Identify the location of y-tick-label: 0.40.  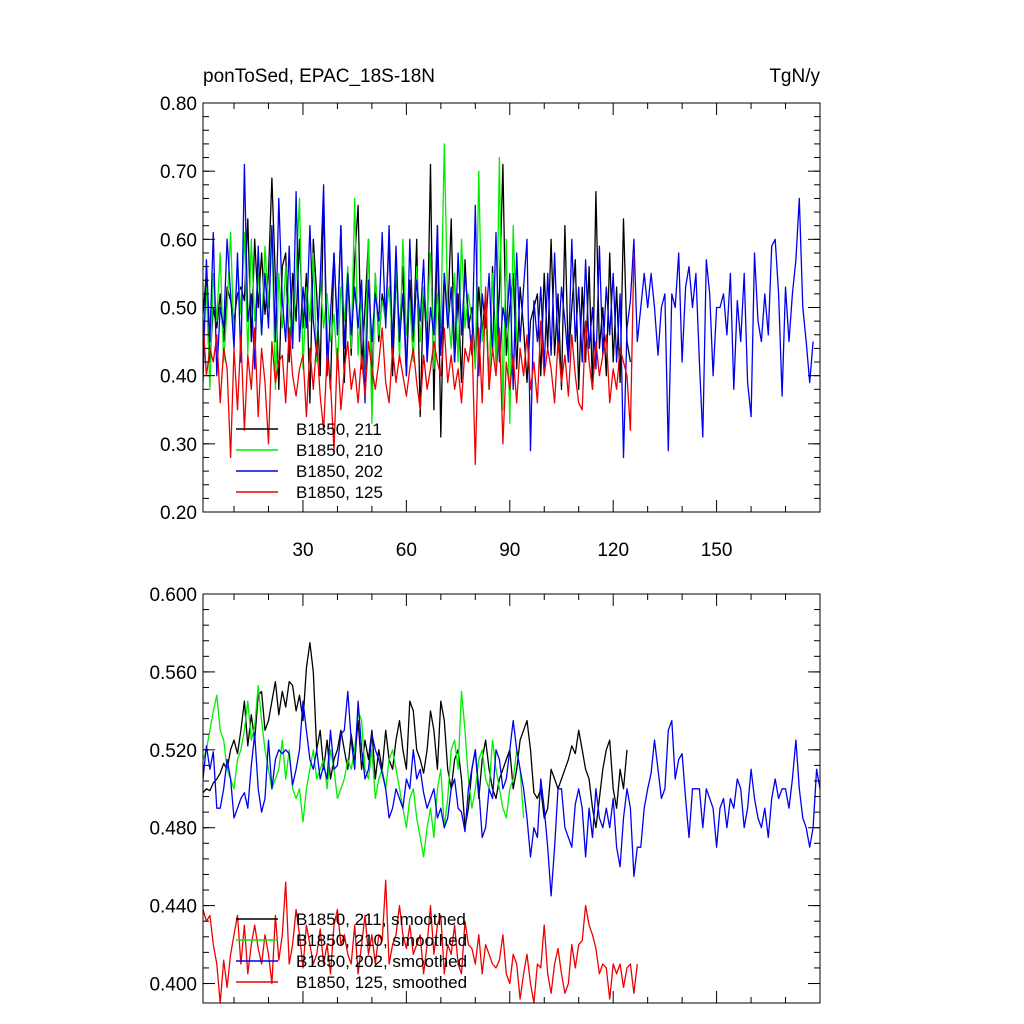
(178, 377).